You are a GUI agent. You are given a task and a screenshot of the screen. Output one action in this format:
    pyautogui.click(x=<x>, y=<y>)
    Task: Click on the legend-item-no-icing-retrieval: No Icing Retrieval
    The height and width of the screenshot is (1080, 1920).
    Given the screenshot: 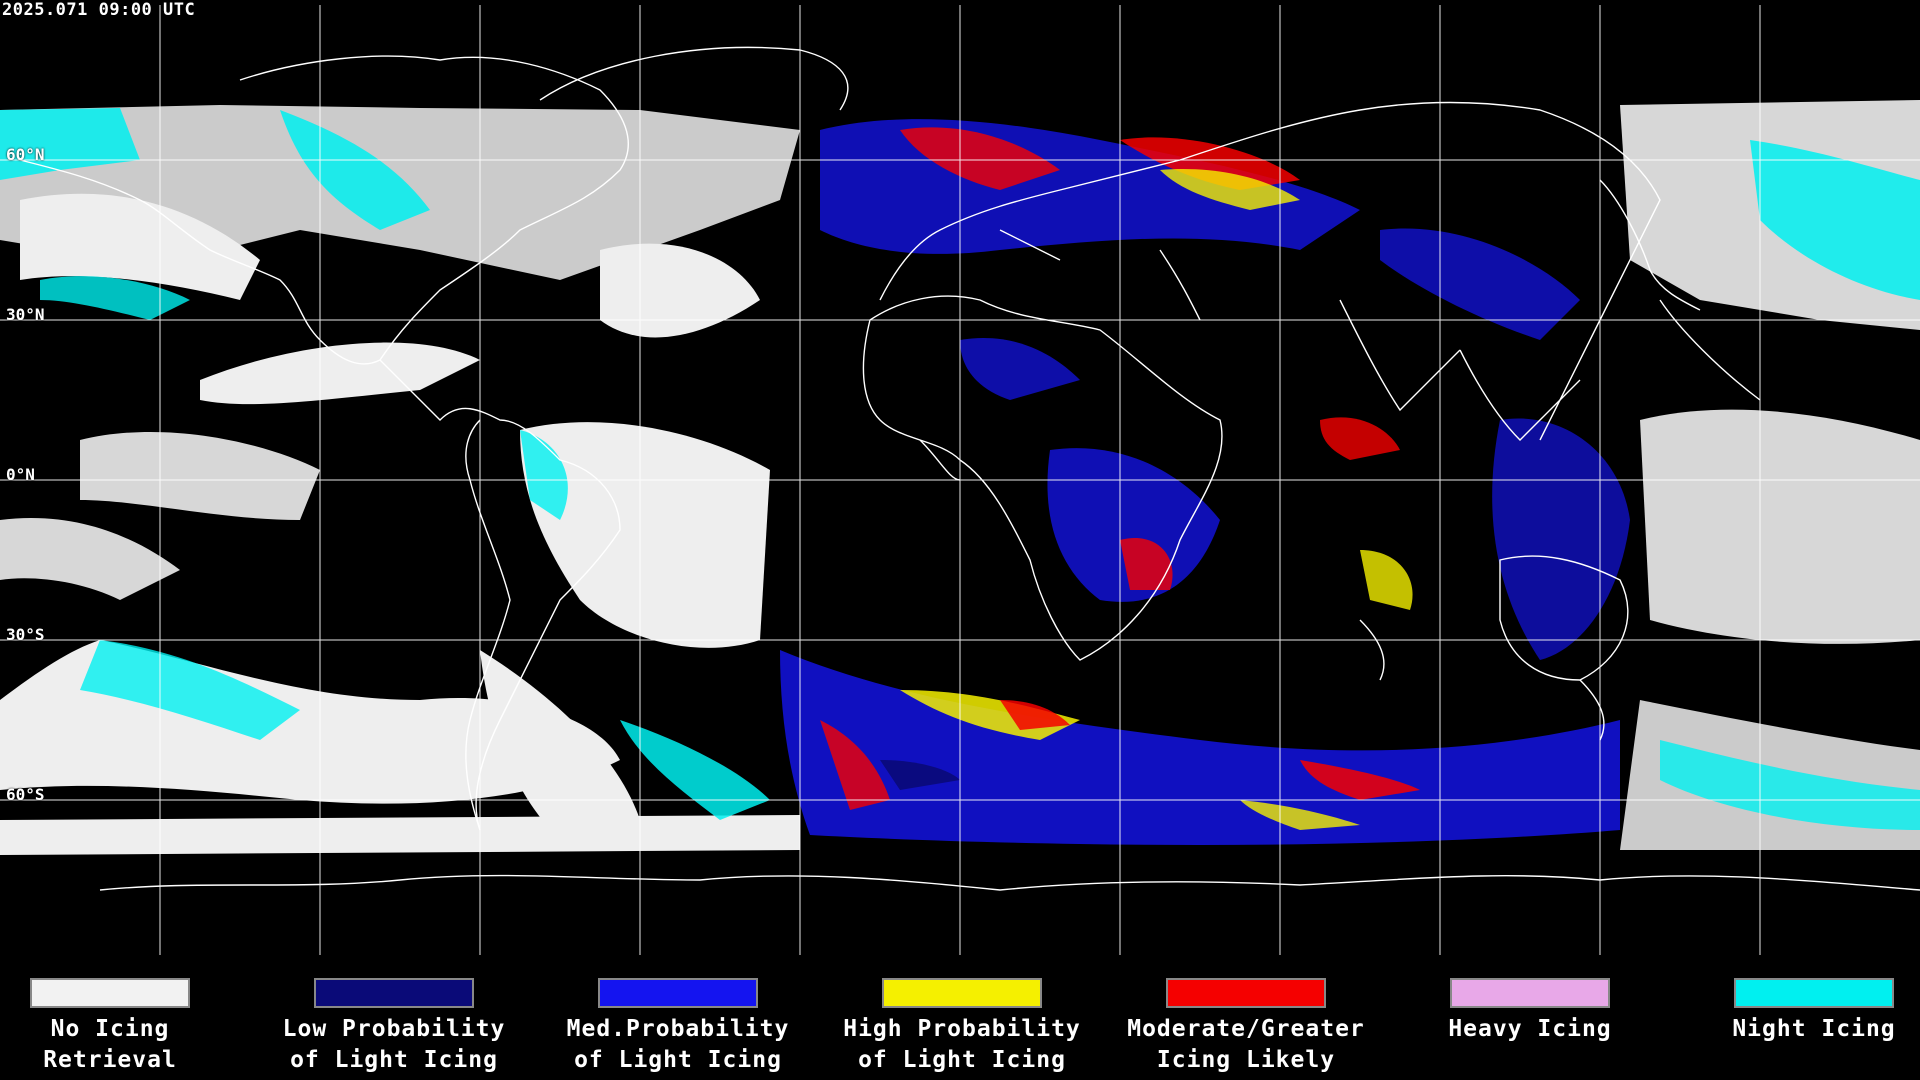 What is the action you would take?
    pyautogui.click(x=125, y=1027)
    